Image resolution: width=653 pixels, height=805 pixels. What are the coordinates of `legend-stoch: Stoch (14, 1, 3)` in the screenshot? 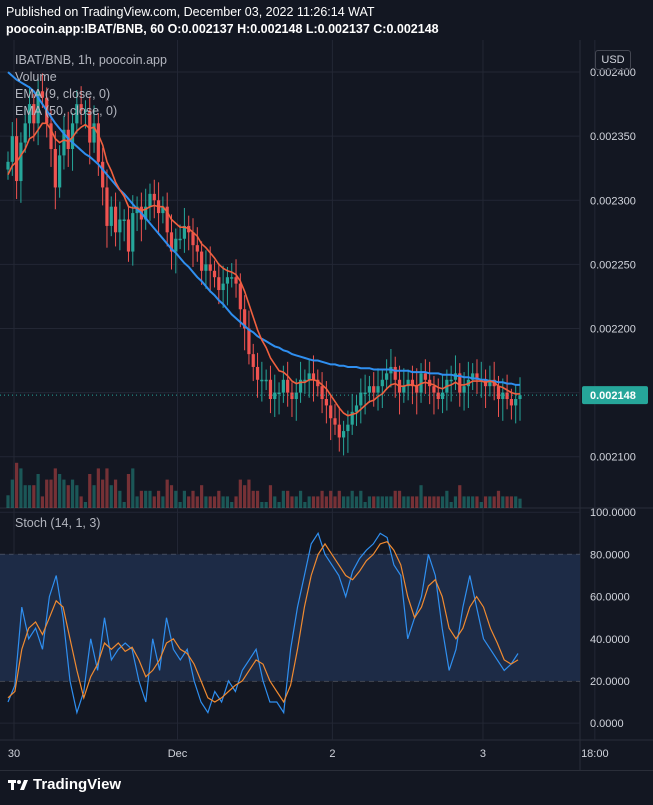 It's located at (58, 523).